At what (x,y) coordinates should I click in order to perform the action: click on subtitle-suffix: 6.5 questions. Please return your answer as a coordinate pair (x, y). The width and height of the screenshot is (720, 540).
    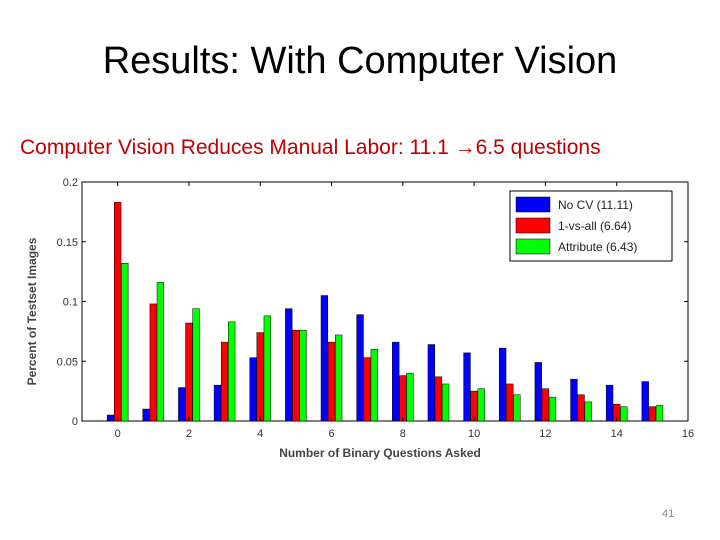
    Looking at the image, I should click on (538, 147).